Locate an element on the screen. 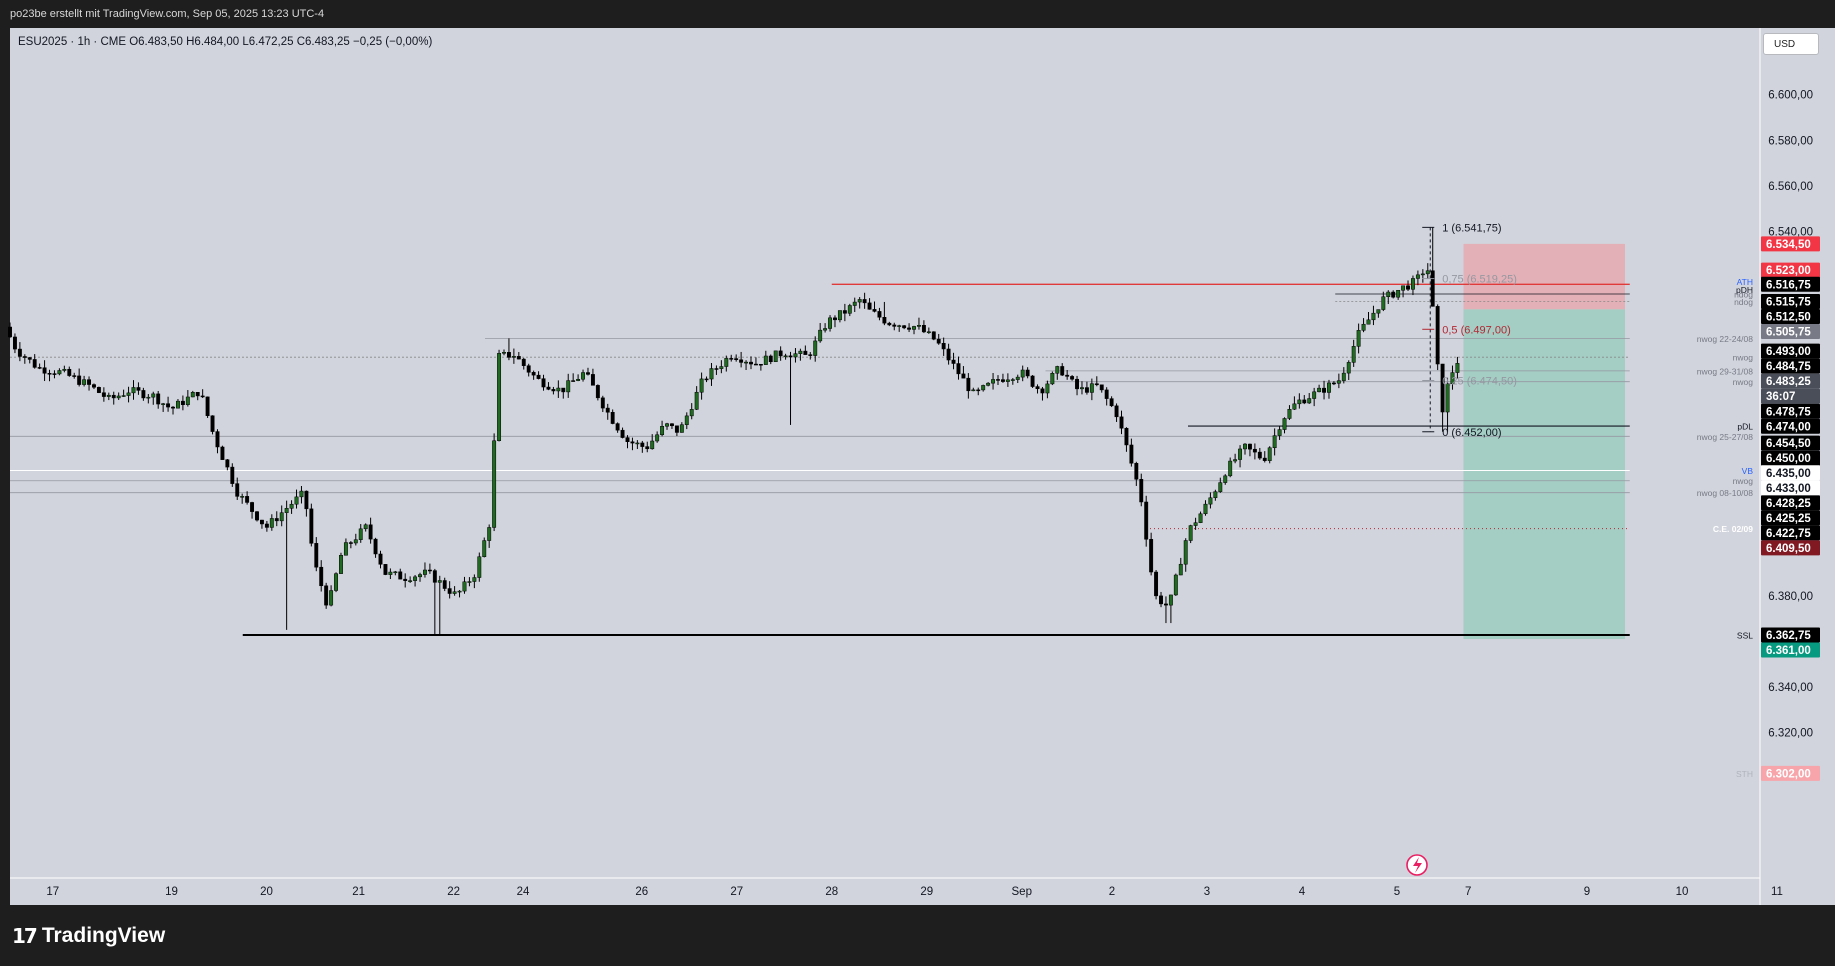  level-label: nwog 08-10/08 is located at coordinates (1725, 493).